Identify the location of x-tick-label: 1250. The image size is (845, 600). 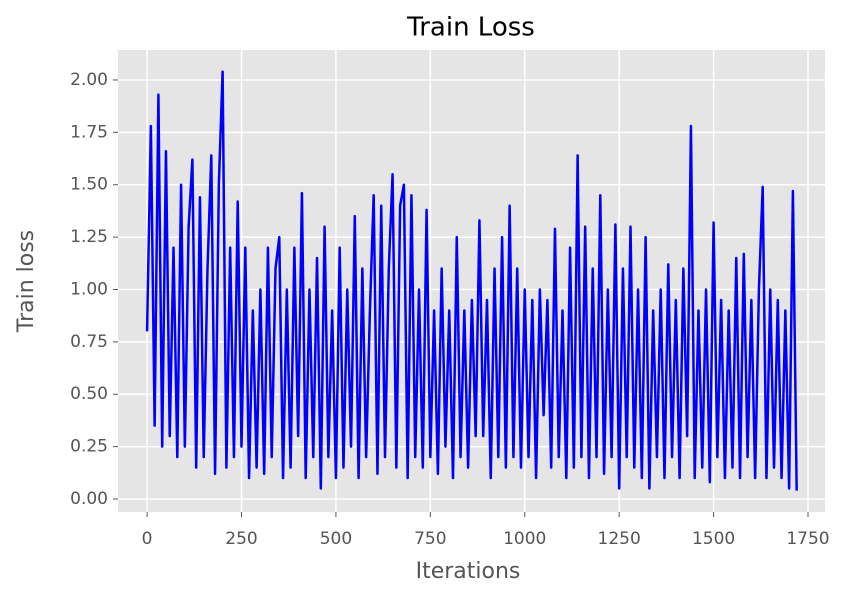
(619, 539).